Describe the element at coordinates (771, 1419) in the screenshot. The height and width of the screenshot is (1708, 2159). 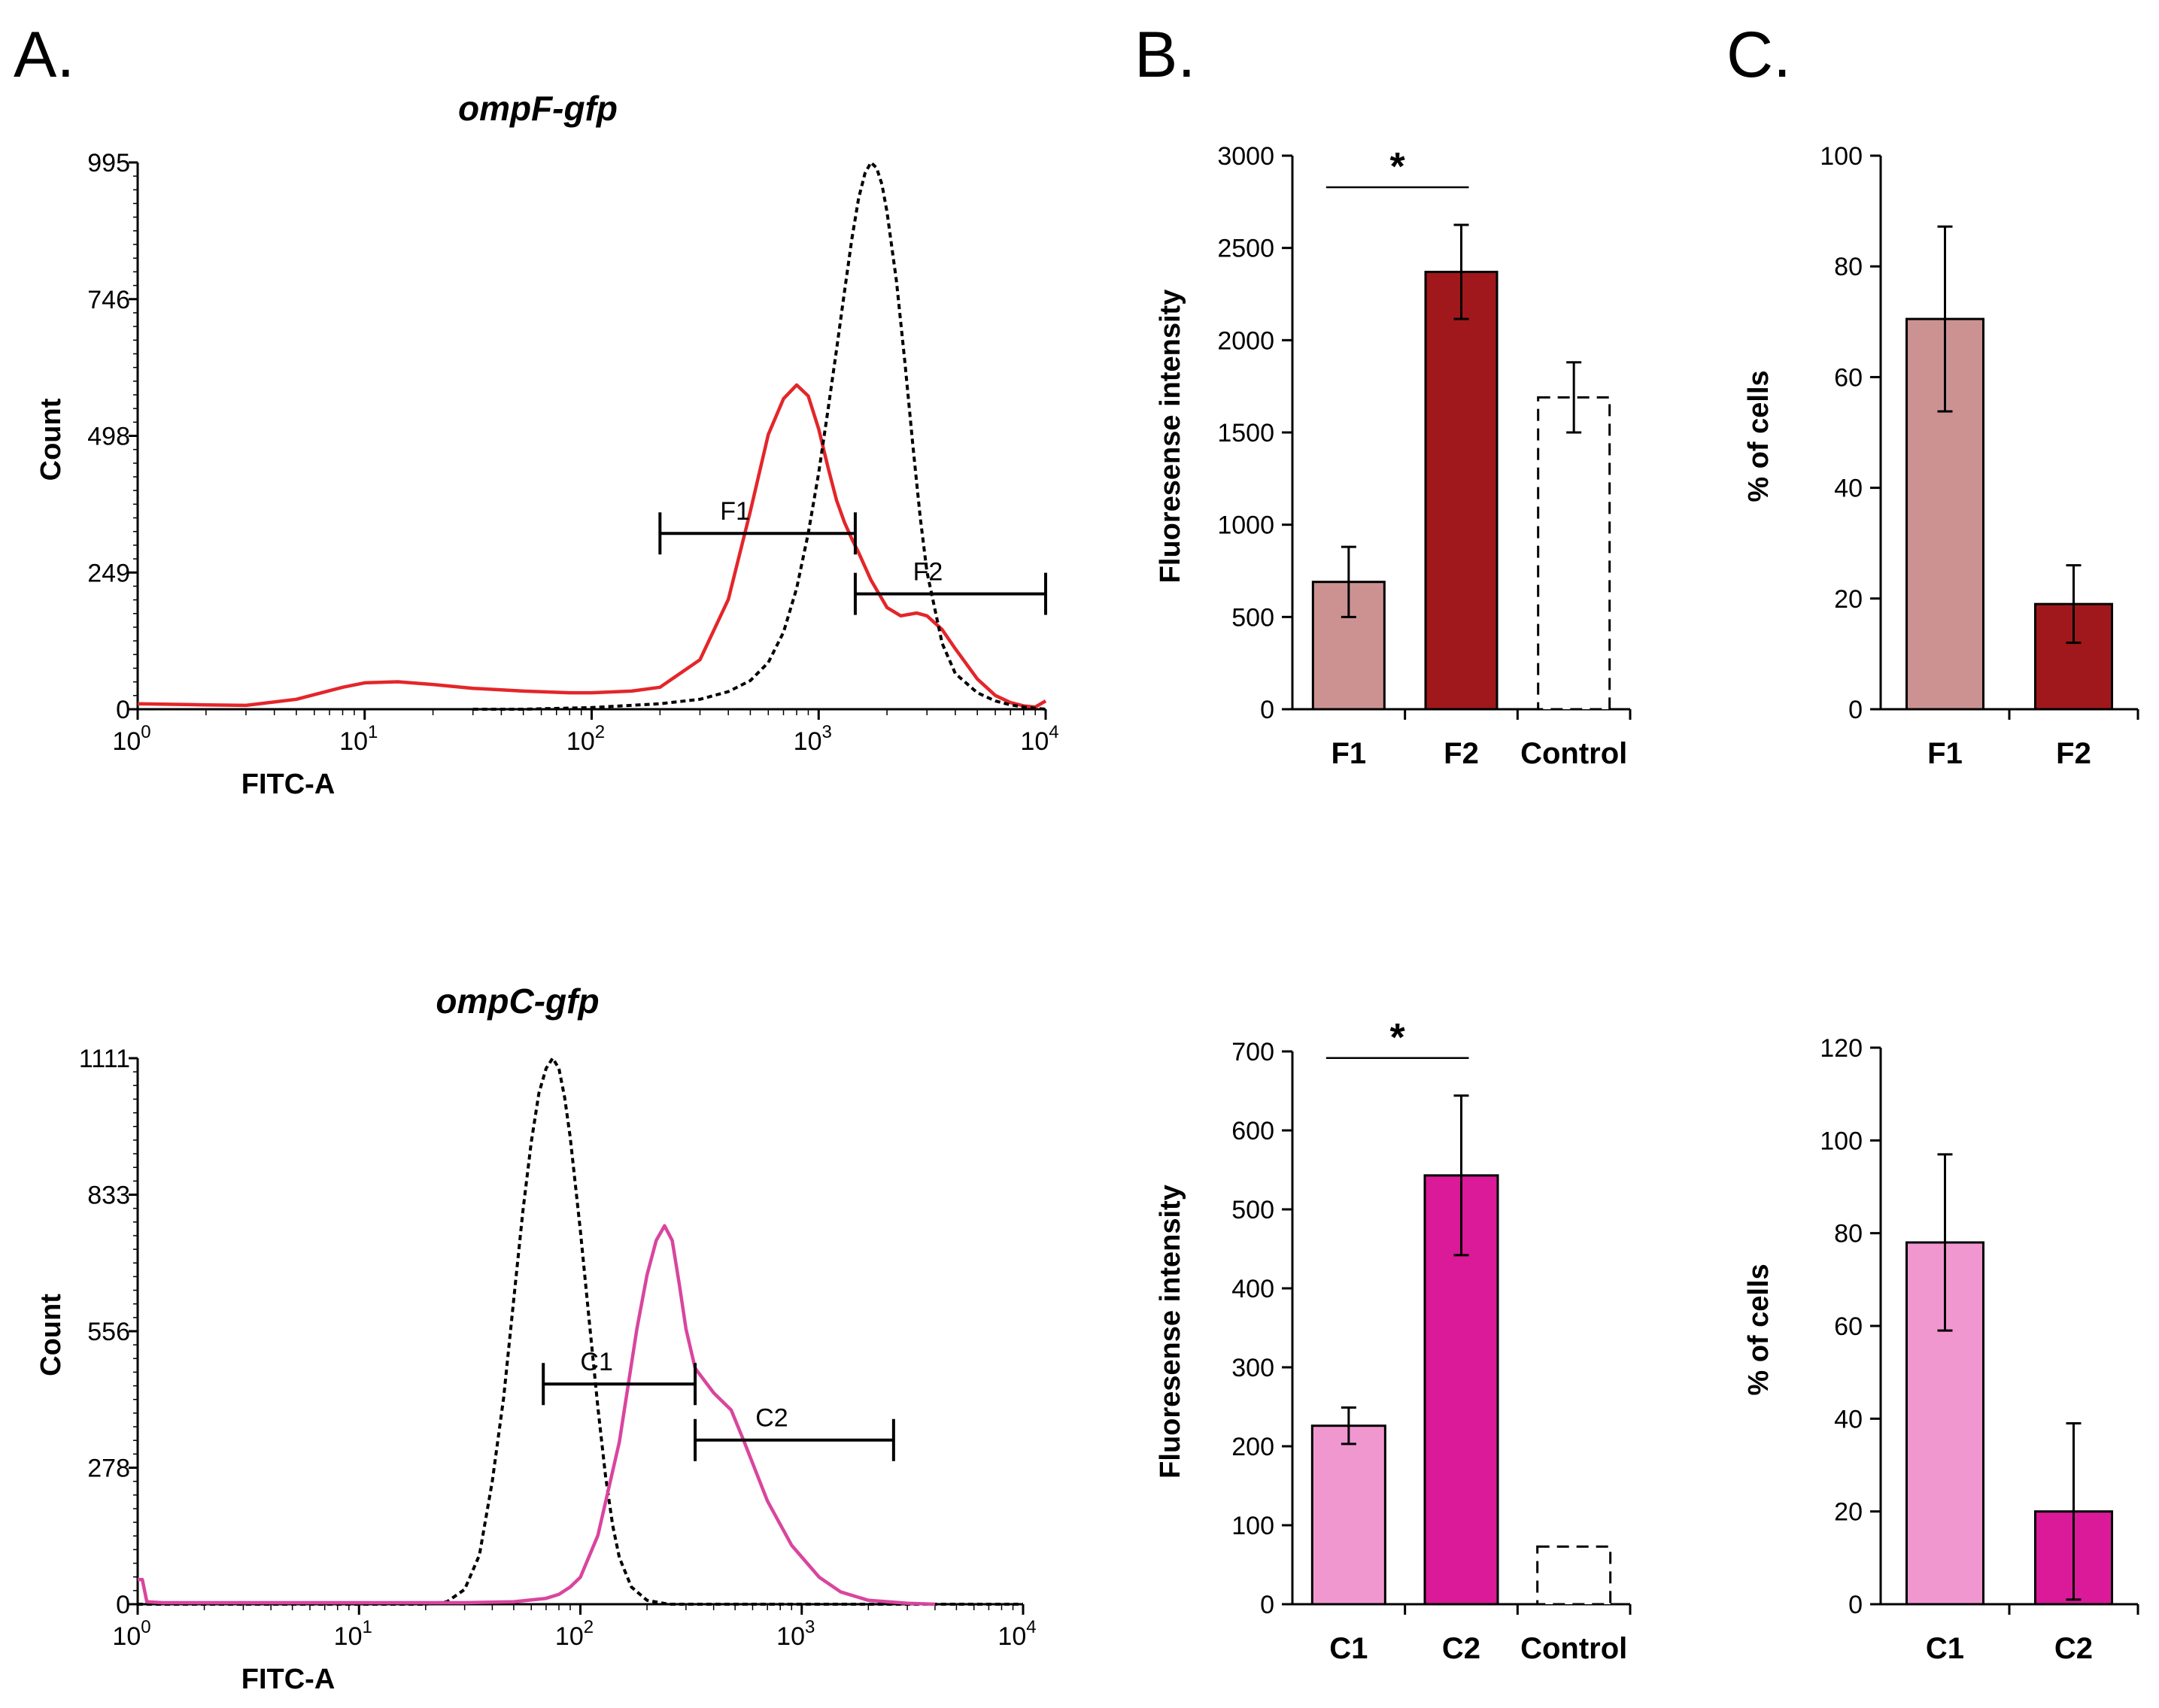
I see `gate-label: C2` at that location.